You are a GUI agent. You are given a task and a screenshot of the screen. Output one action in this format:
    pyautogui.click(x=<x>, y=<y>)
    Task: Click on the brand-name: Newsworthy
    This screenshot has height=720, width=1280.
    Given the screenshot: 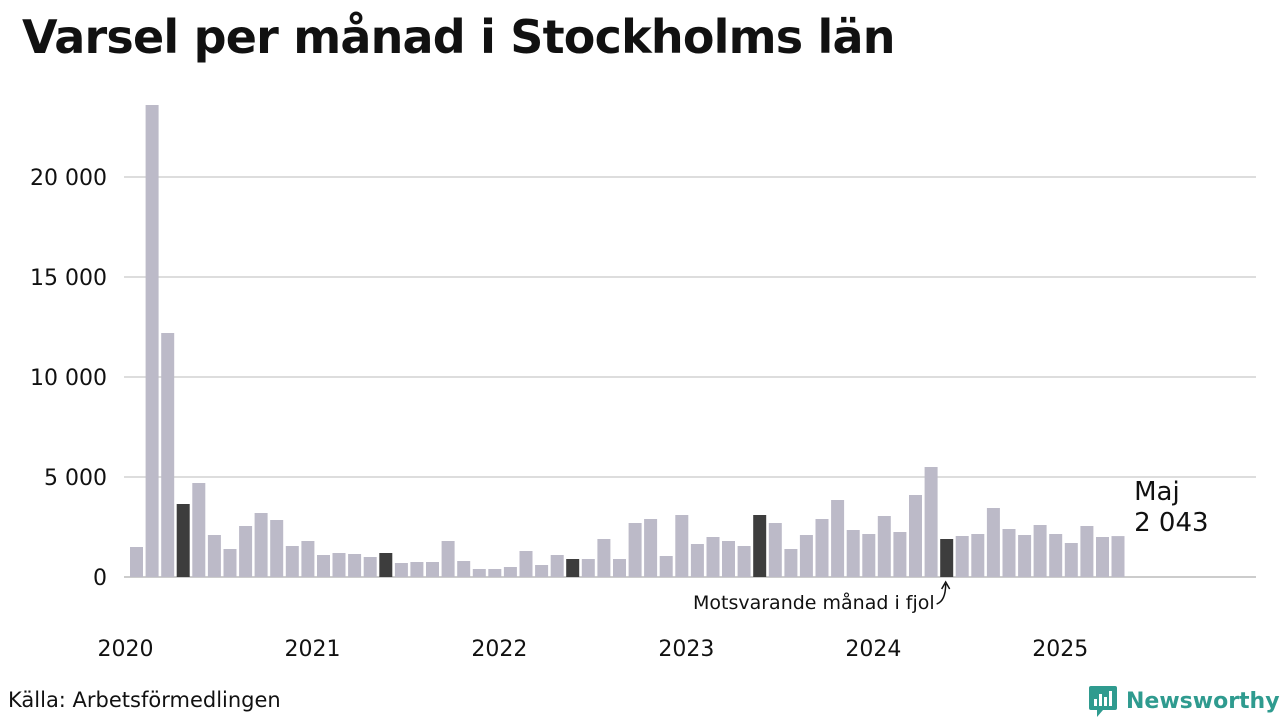 What is the action you would take?
    pyautogui.click(x=1203, y=701)
    